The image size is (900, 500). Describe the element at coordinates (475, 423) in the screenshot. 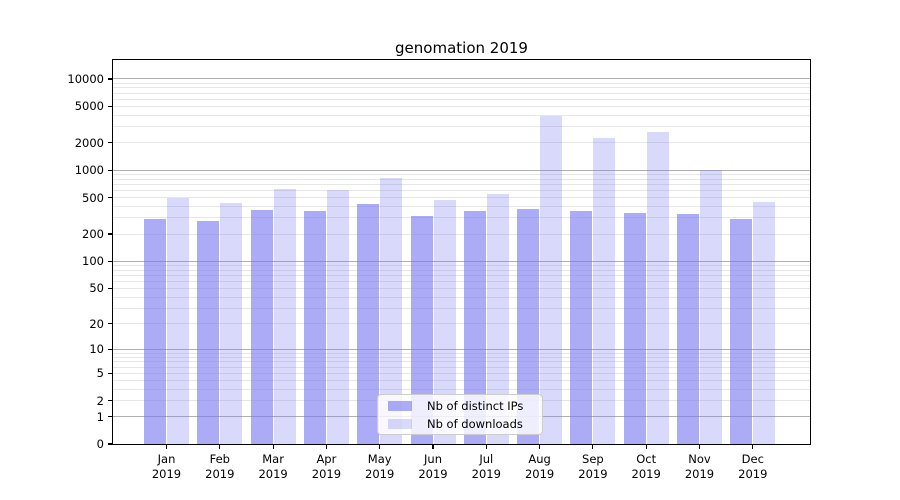

I see `legend-label-downloads: Nb of downloads` at that location.